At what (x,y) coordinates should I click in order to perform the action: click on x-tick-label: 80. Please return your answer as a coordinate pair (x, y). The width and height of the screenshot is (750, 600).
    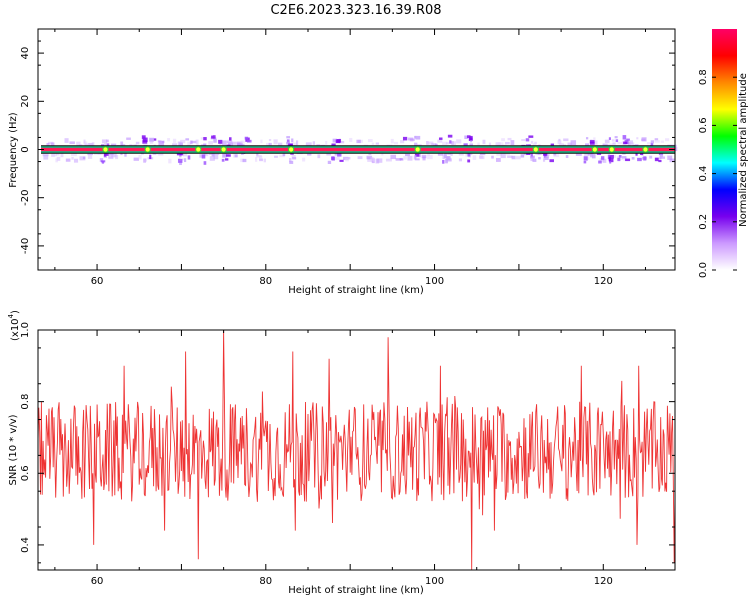
    Looking at the image, I should click on (265, 281).